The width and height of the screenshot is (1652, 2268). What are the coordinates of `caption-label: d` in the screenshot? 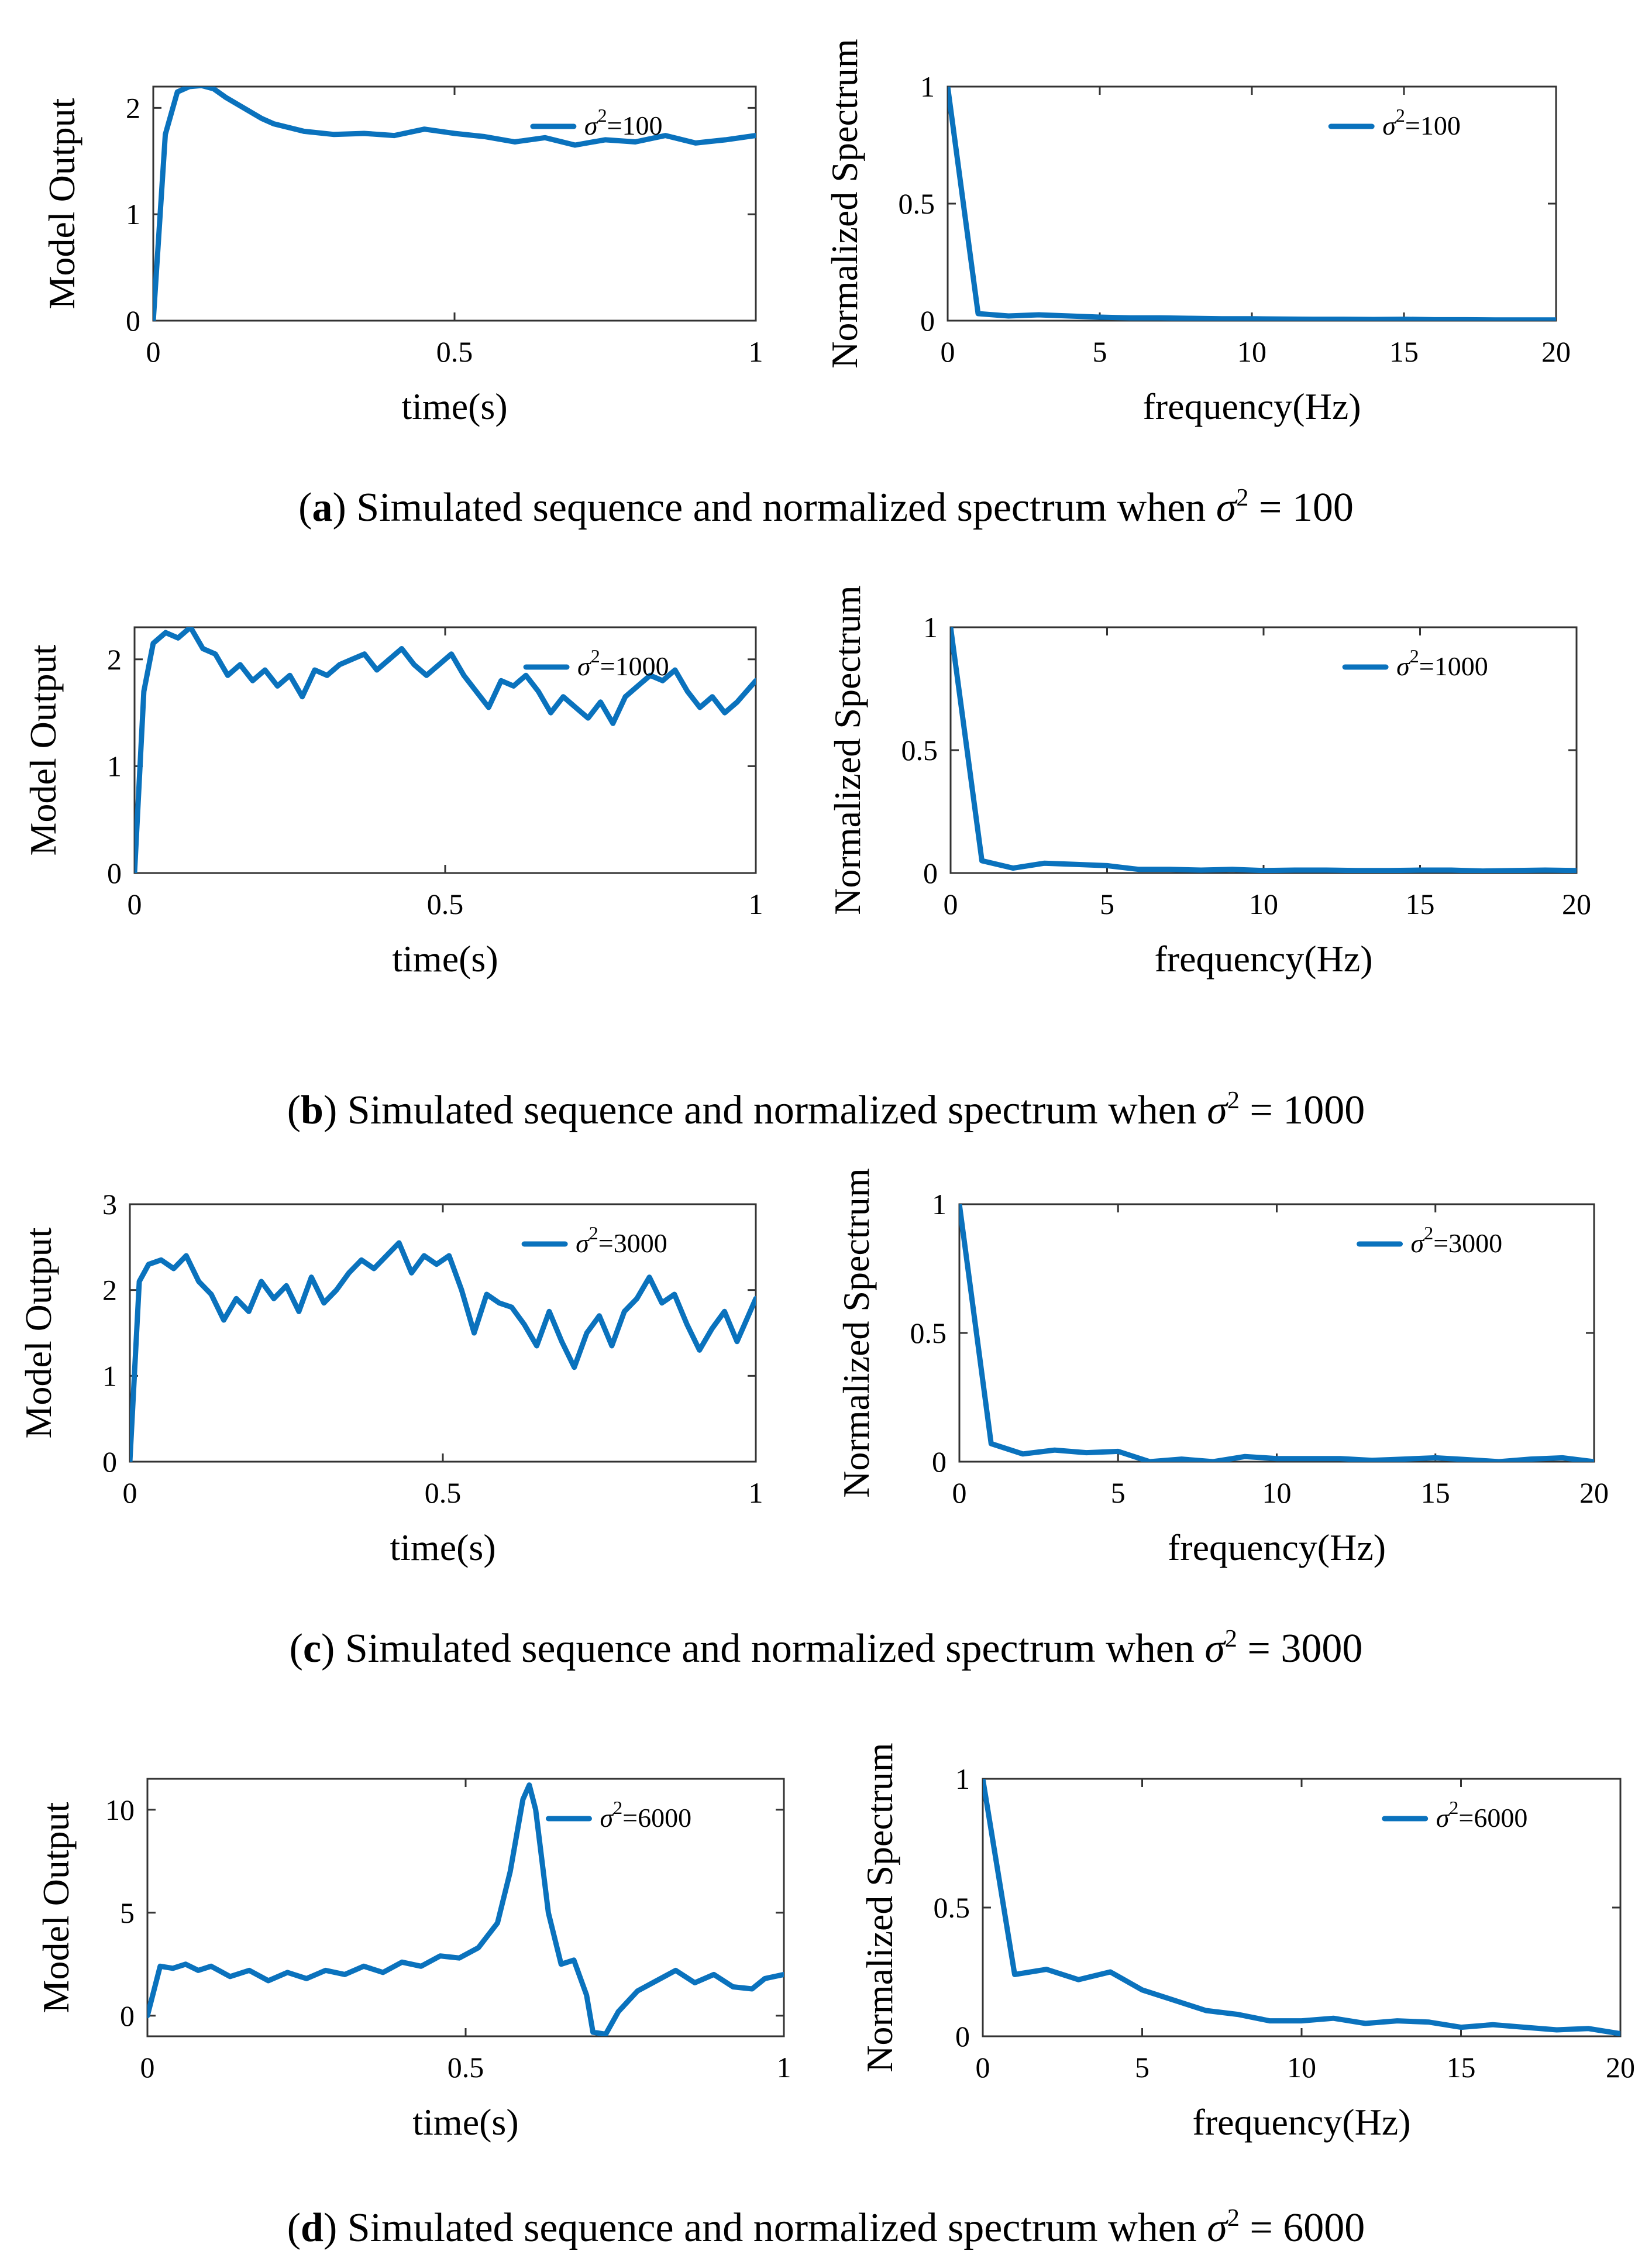 It's located at (312, 2227).